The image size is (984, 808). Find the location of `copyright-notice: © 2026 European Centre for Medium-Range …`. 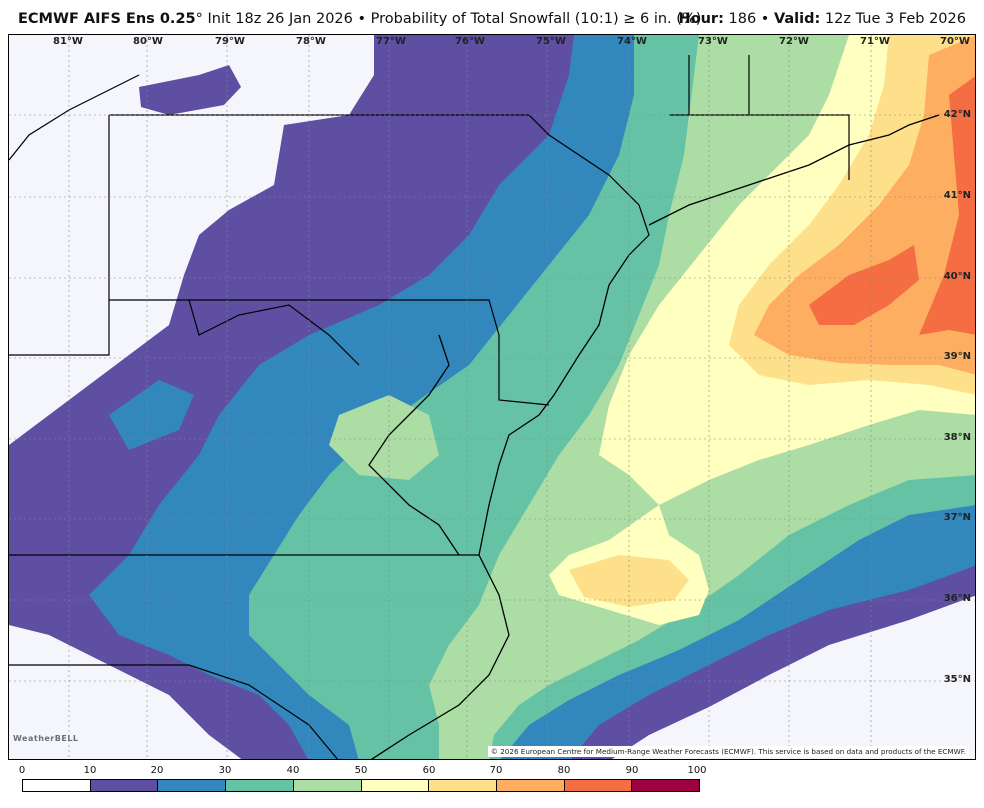

copyright-notice: © 2026 European Centre for Medium-Range … is located at coordinates (728, 751).